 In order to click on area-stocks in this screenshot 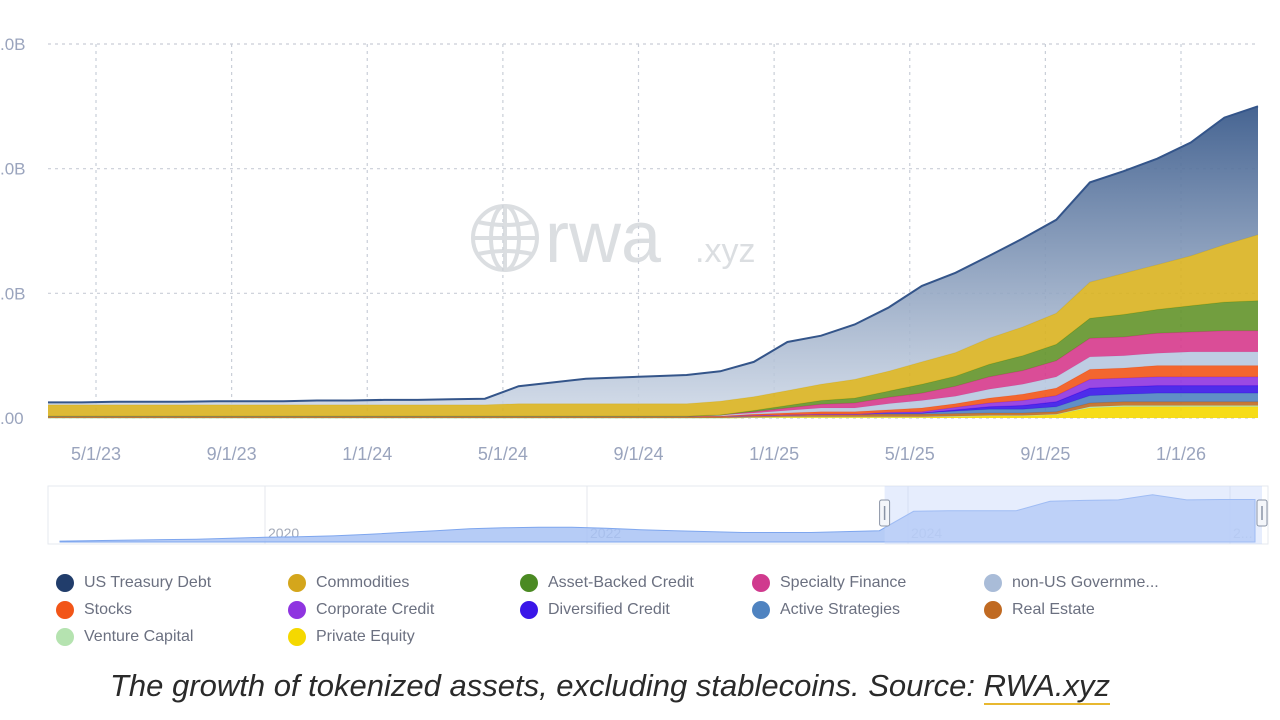, I will do `click(653, 391)`.